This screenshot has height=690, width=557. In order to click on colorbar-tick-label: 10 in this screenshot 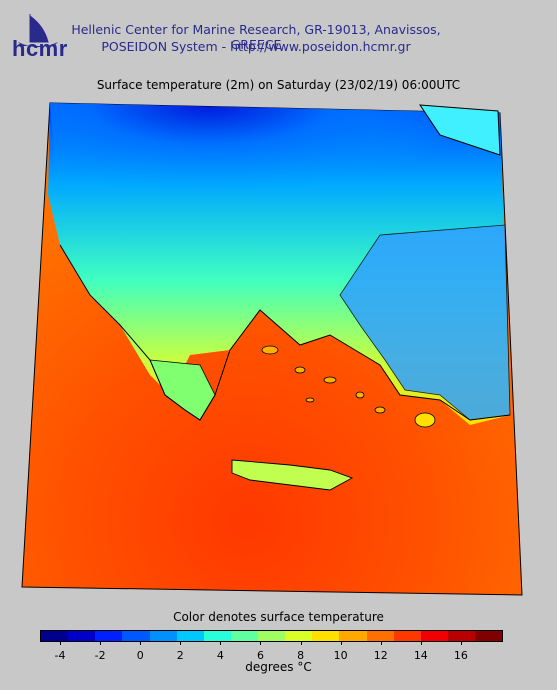, I will do `click(340, 655)`.